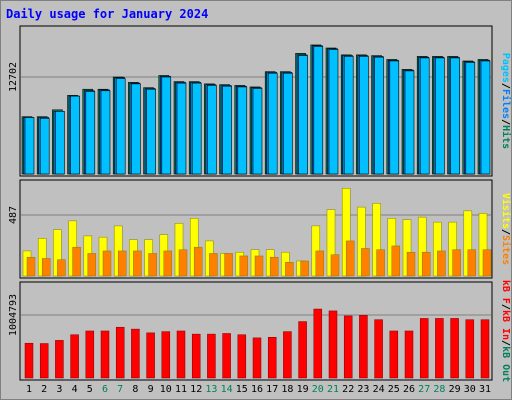 This screenshot has height=400, width=512. I want to click on x-tick-label-6: 6, so click(105, 389).